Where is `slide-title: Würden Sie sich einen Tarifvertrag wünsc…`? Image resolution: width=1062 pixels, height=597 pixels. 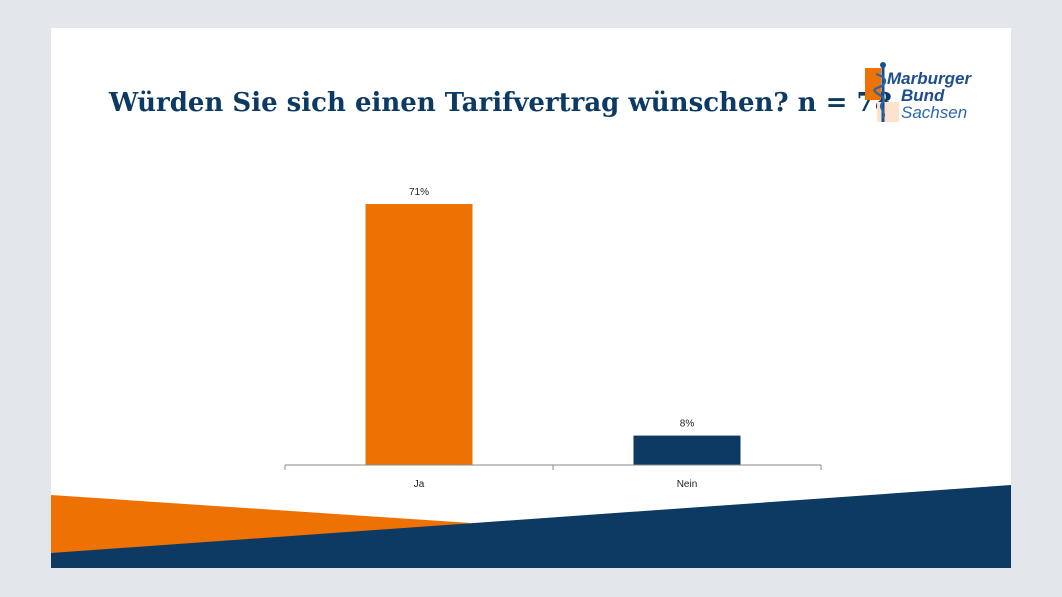
slide-title: Würden Sie sich einen Tarifvertrag wünsc… is located at coordinates (501, 103).